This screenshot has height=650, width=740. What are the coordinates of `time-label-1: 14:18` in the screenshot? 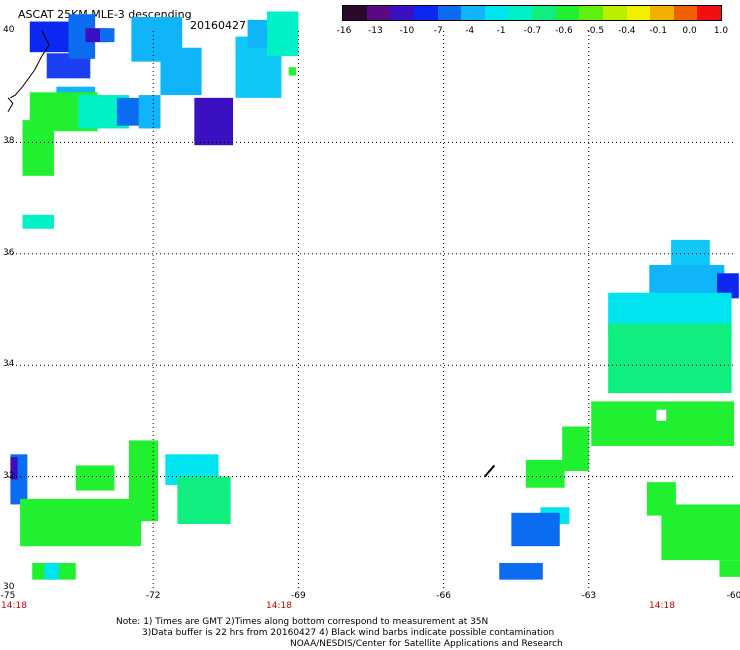 It's located at (14, 606).